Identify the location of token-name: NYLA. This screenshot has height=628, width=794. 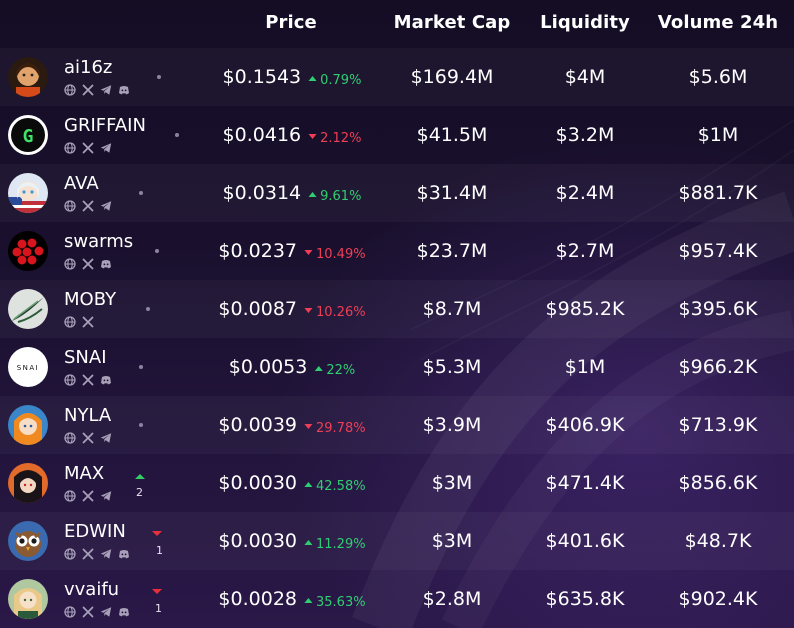
(88, 415).